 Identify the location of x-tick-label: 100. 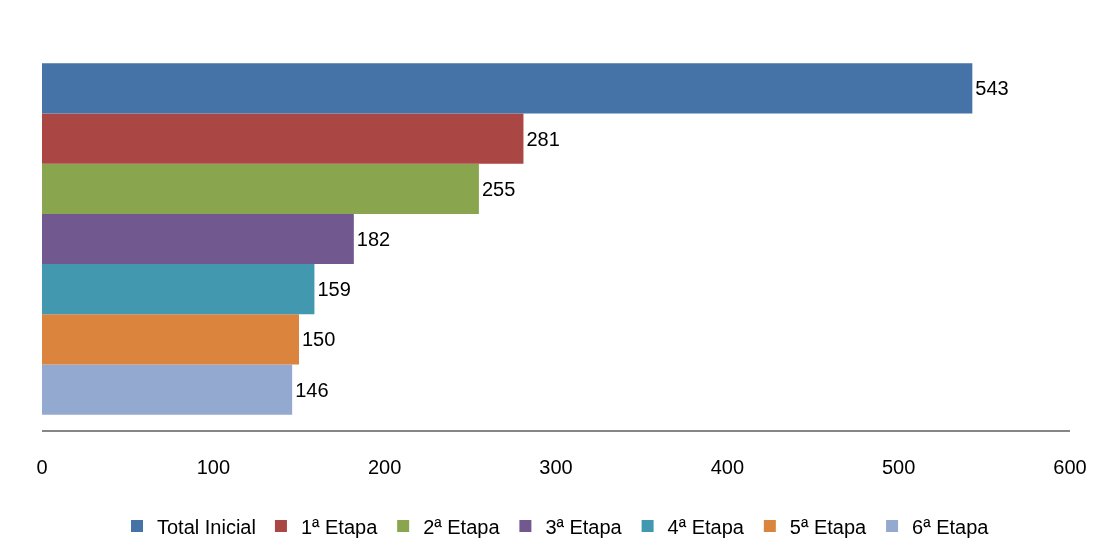
(213, 466).